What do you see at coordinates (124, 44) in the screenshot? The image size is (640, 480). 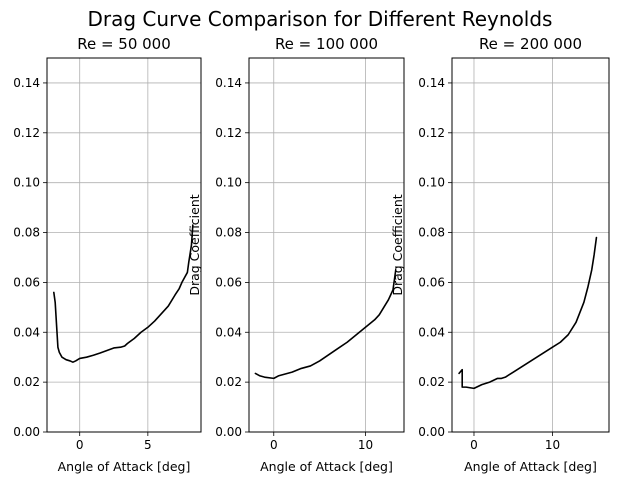 I see `subplot-title: Re = 50 000` at bounding box center [124, 44].